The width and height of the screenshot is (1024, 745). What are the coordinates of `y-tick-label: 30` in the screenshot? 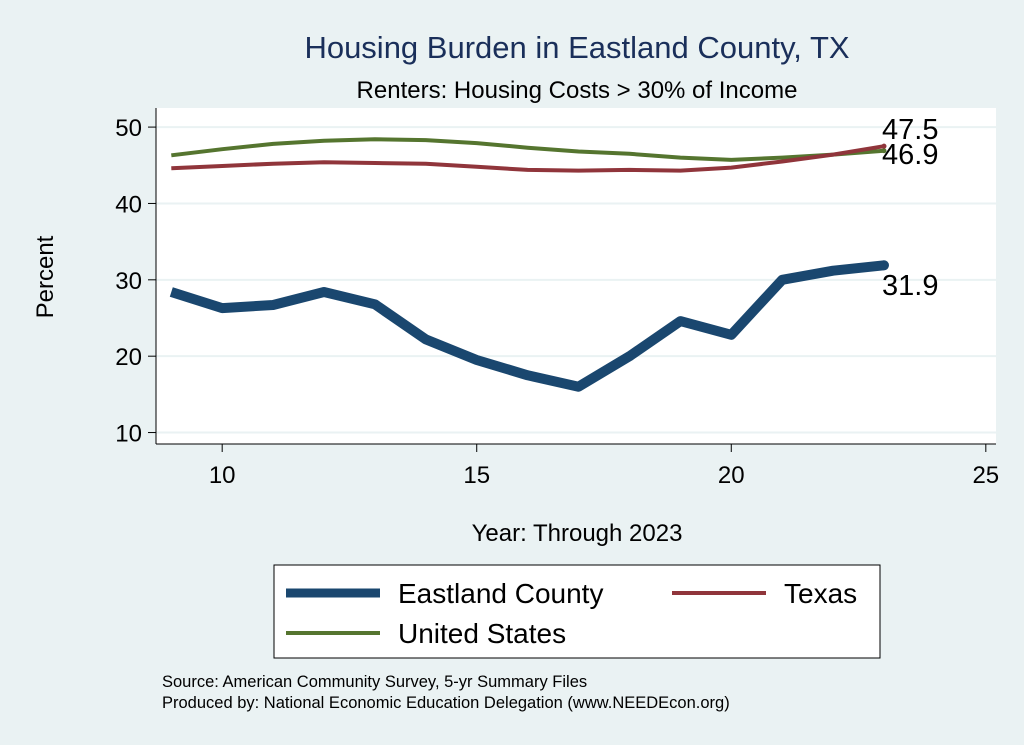 It's located at (128, 281).